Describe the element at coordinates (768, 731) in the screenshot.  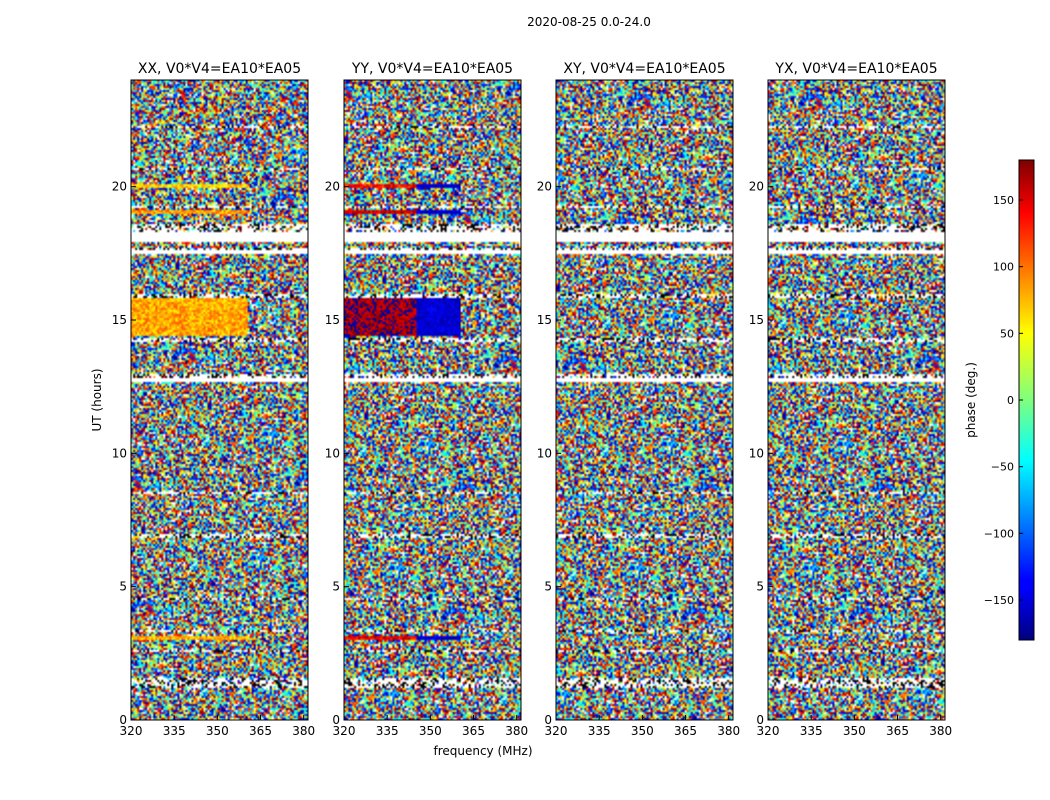
I see `x-tick-label-3-320: 320` at that location.